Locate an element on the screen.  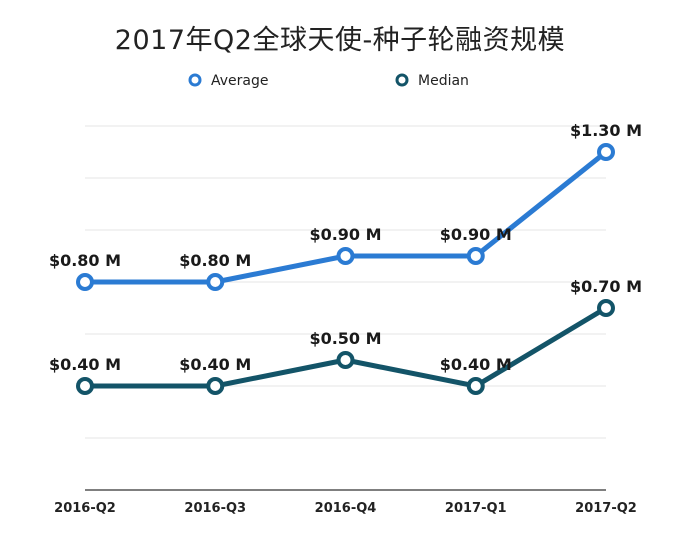
data-label: $1.30 M is located at coordinates (606, 130).